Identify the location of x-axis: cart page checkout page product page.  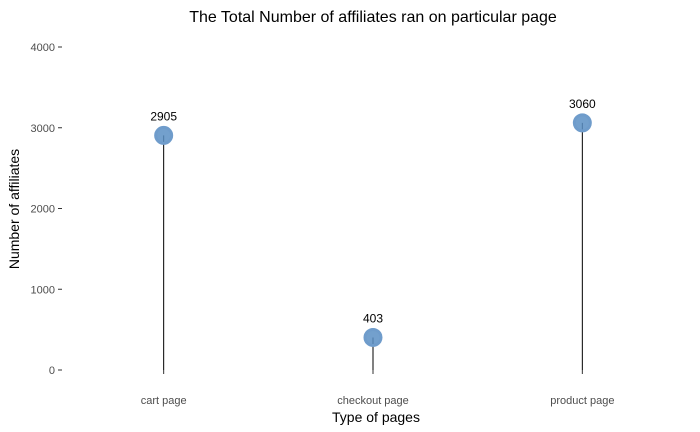
(377, 388).